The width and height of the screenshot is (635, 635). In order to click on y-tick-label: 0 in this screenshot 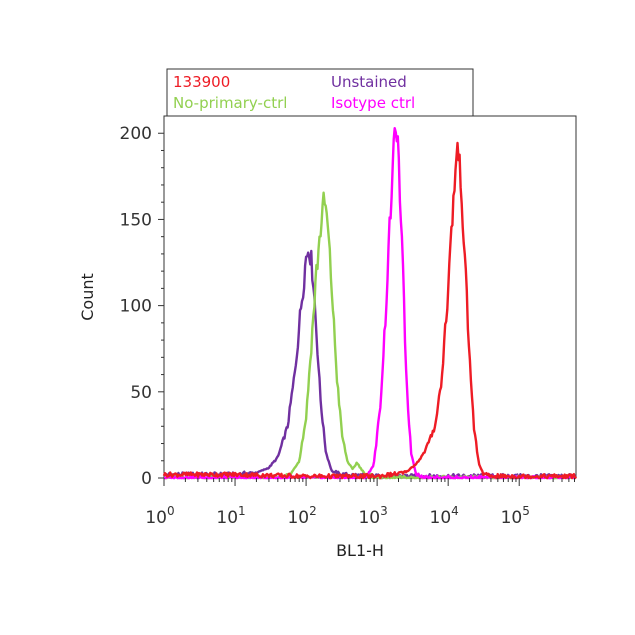, I will do `click(146, 479)`.